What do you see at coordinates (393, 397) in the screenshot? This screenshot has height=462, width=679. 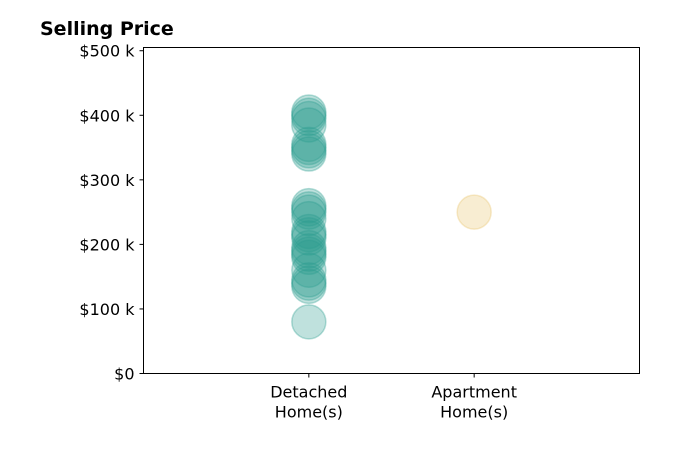 I see `x-axis: Detached Home(s) Apartment Home(s)` at bounding box center [393, 397].